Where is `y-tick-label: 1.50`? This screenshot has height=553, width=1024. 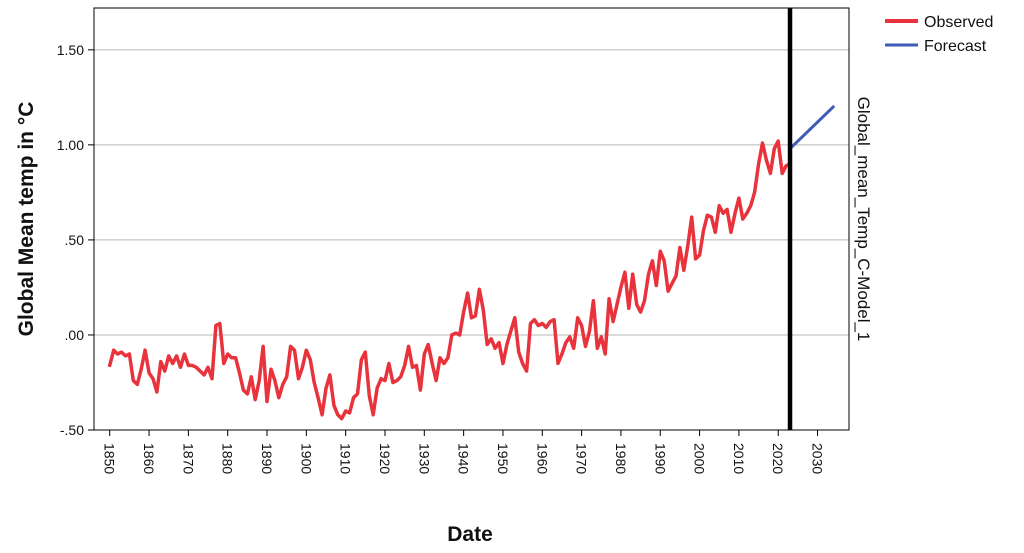
y-tick-label: 1.50 is located at coordinates (70, 50).